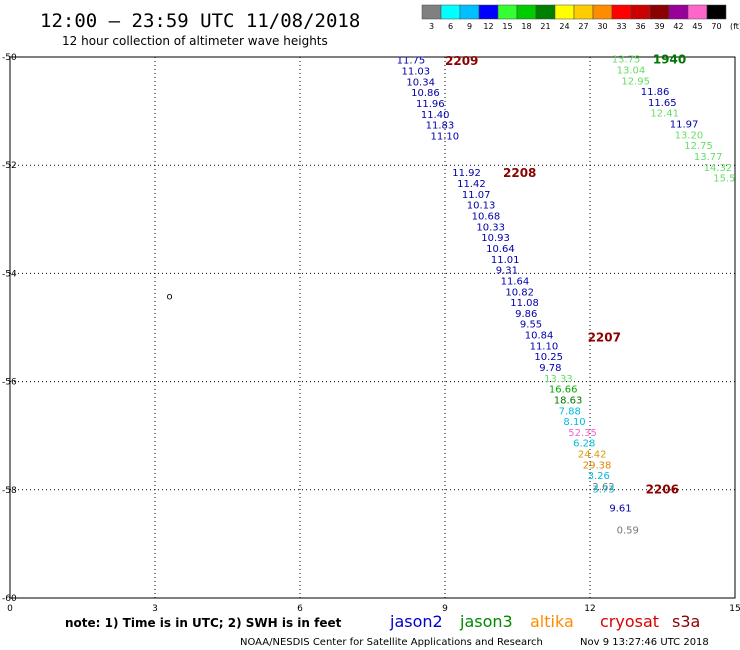 The height and width of the screenshot is (650, 740). What do you see at coordinates (515, 281) in the screenshot?
I see `wave-height-label: 11.64` at bounding box center [515, 281].